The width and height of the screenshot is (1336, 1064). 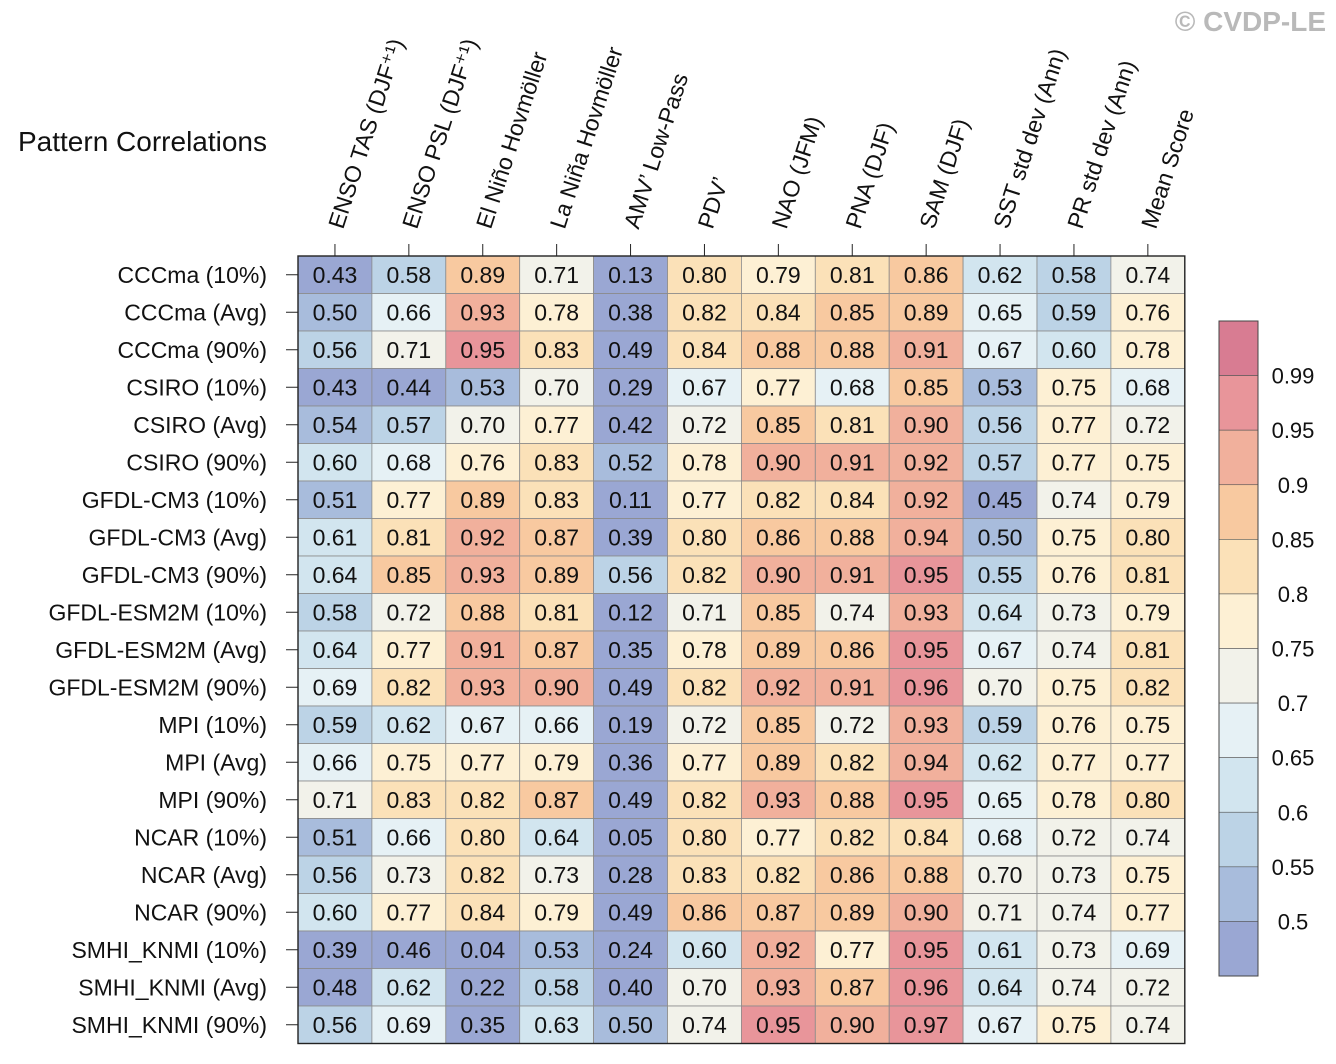 What do you see at coordinates (556, 1025) in the screenshot?
I see `cell-value-label: 0.63` at bounding box center [556, 1025].